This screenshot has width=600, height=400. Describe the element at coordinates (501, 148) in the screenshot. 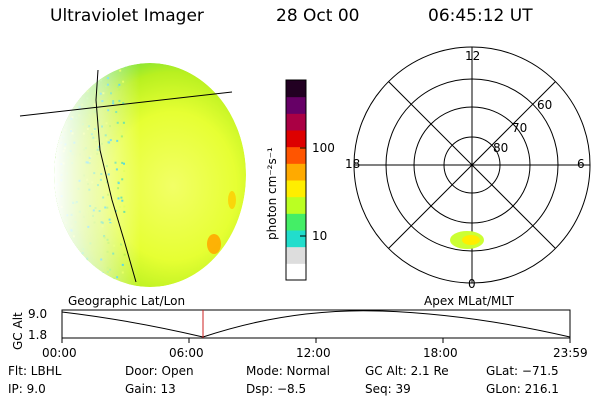

I see `lat-label-80: 80` at that location.